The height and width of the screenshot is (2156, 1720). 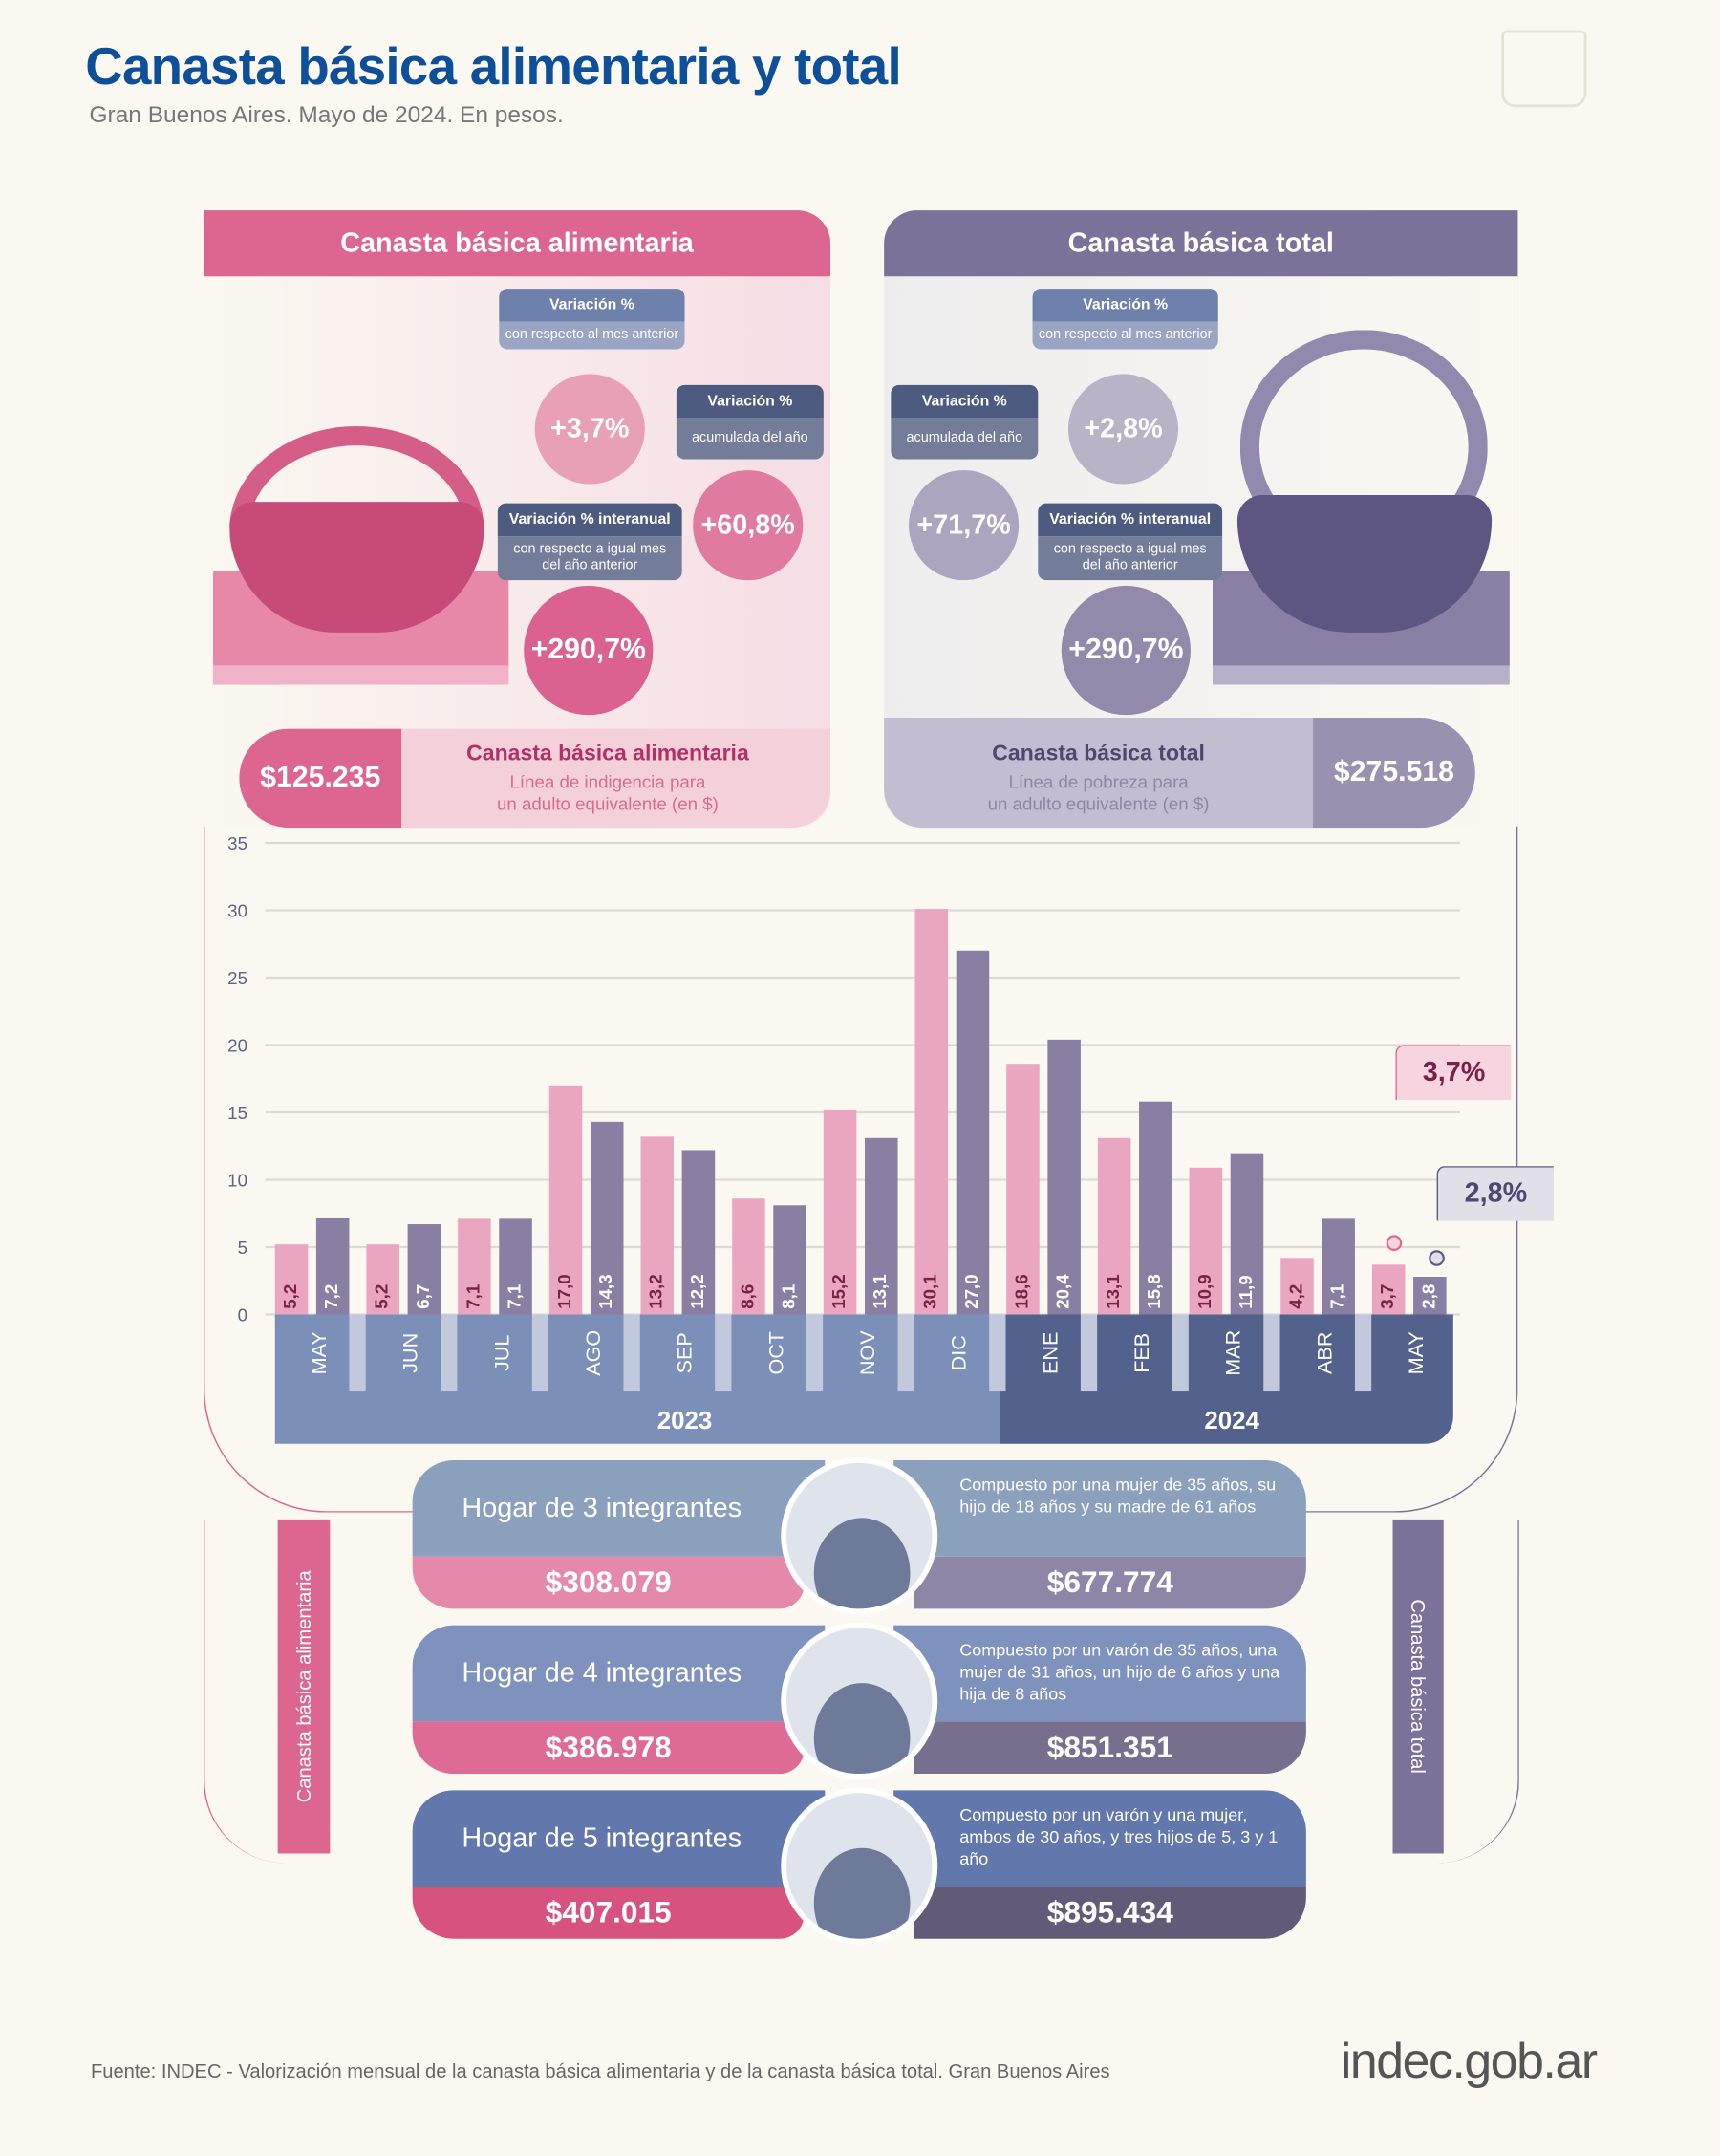 I want to click on cbt-basket-illustration, so click(x=1362, y=507).